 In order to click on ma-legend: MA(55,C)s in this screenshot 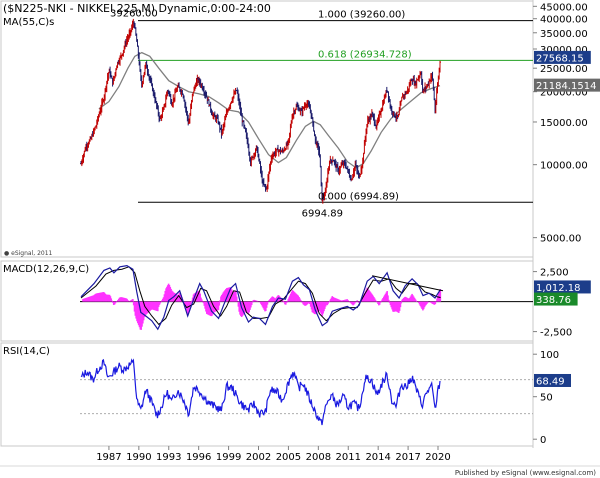, I will do `click(28, 22)`.